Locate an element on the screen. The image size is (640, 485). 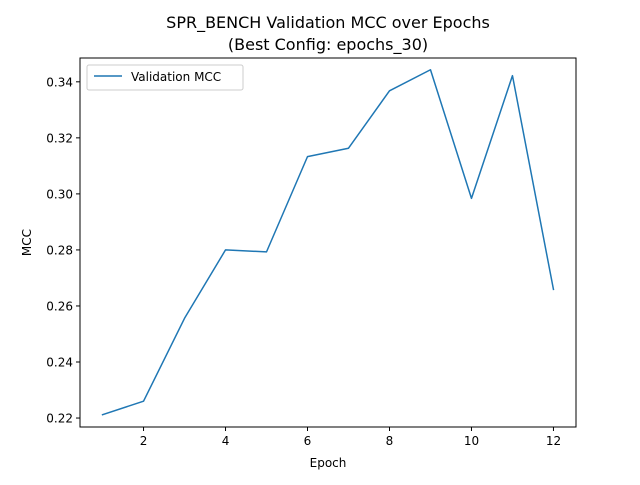
x-tick-label: 10 is located at coordinates (471, 441).